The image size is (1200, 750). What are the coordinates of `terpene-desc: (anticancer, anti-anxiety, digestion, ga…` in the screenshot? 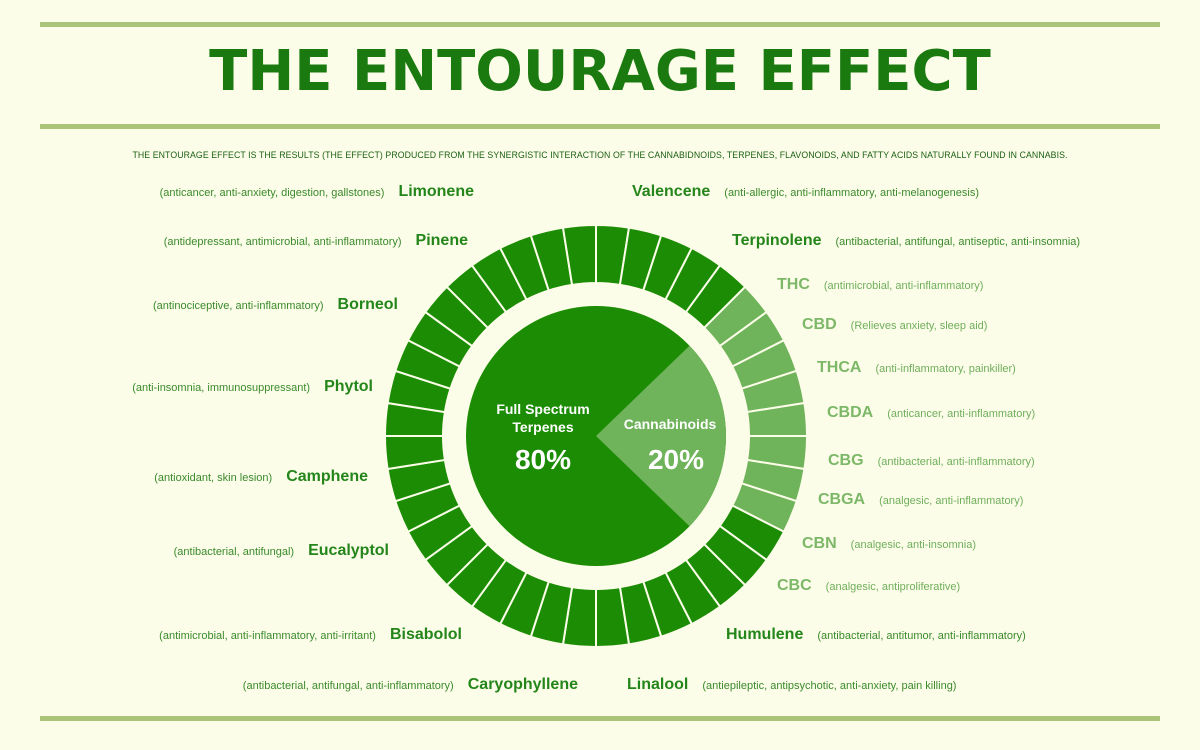 It's located at (272, 193).